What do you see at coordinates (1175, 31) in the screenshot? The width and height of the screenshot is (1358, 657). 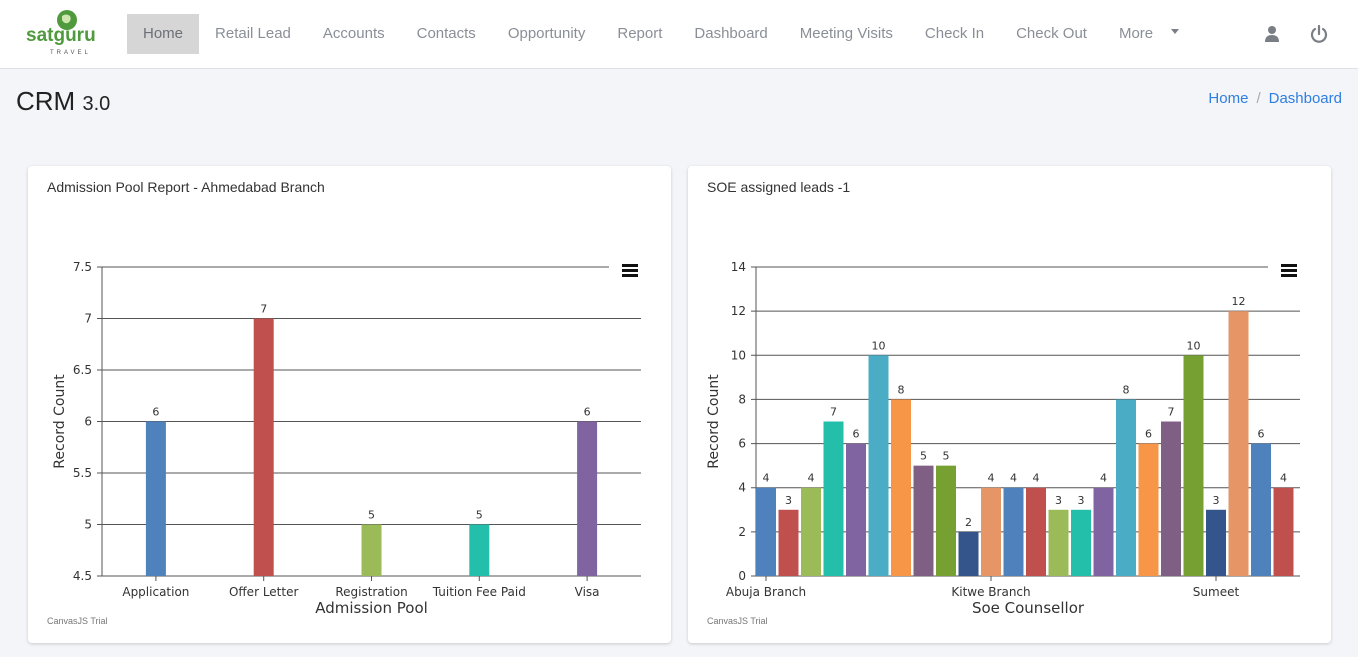 I see `caret-down-icon` at bounding box center [1175, 31].